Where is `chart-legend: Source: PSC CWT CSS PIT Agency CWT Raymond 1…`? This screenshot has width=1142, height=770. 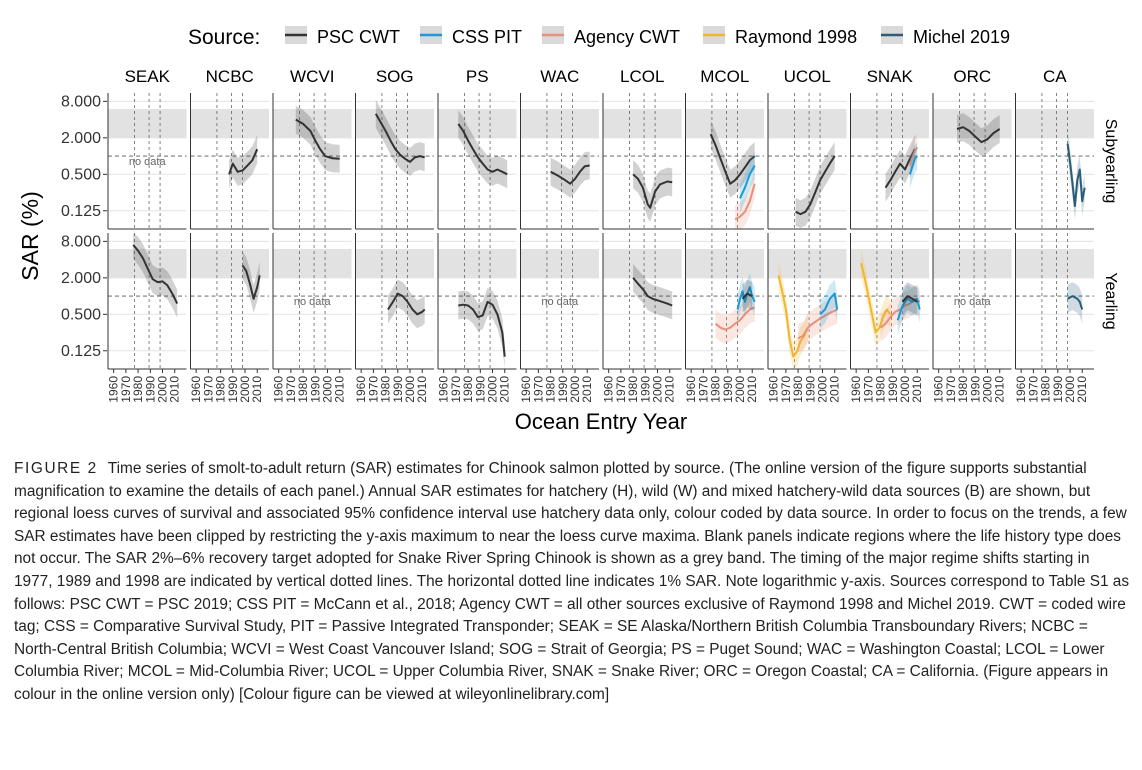
chart-legend: Source: PSC CWT CSS PIT Agency CWT Raymond 1… is located at coordinates (599, 37).